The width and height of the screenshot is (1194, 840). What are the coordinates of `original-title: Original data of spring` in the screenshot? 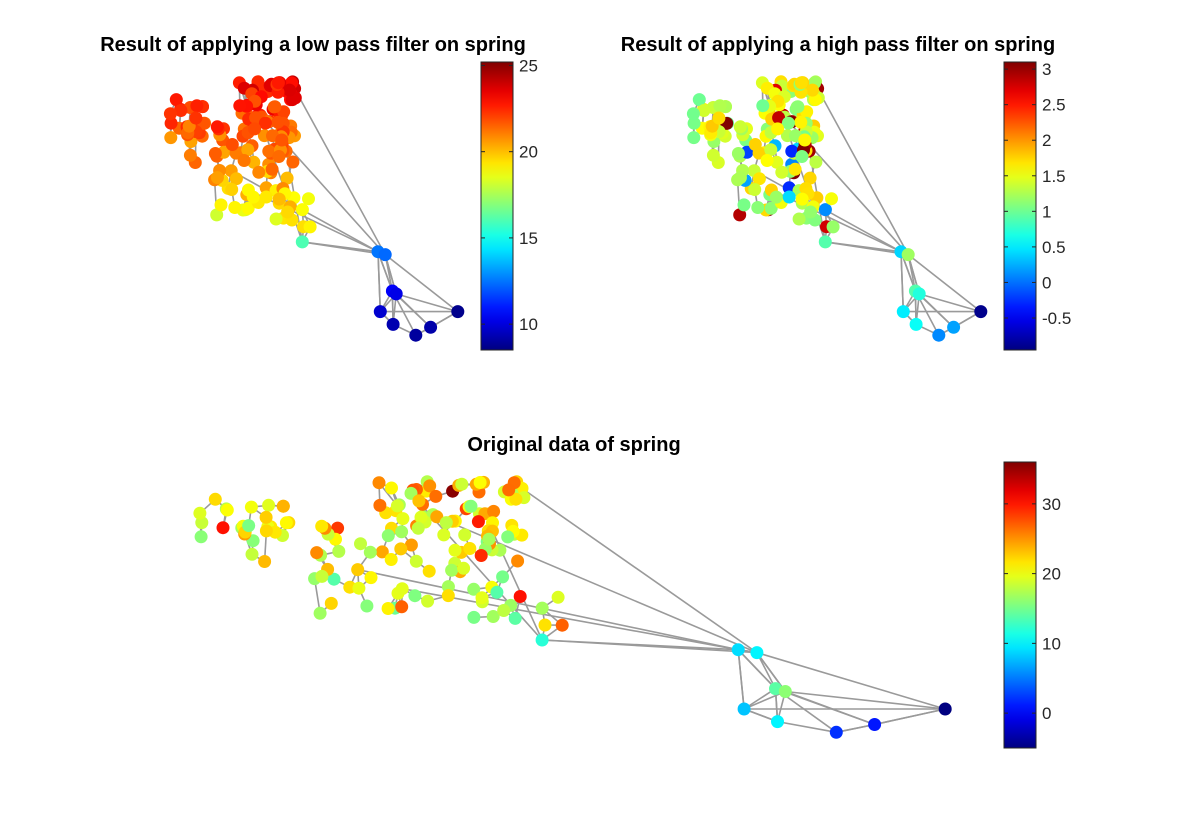 It's located at (573, 445).